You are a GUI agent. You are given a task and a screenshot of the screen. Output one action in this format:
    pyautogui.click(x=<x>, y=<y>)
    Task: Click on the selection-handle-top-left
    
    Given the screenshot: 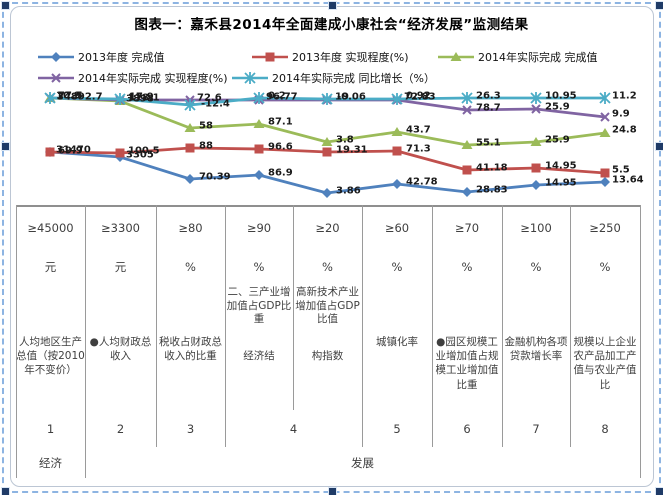 What is the action you would take?
    pyautogui.click(x=5, y=5)
    